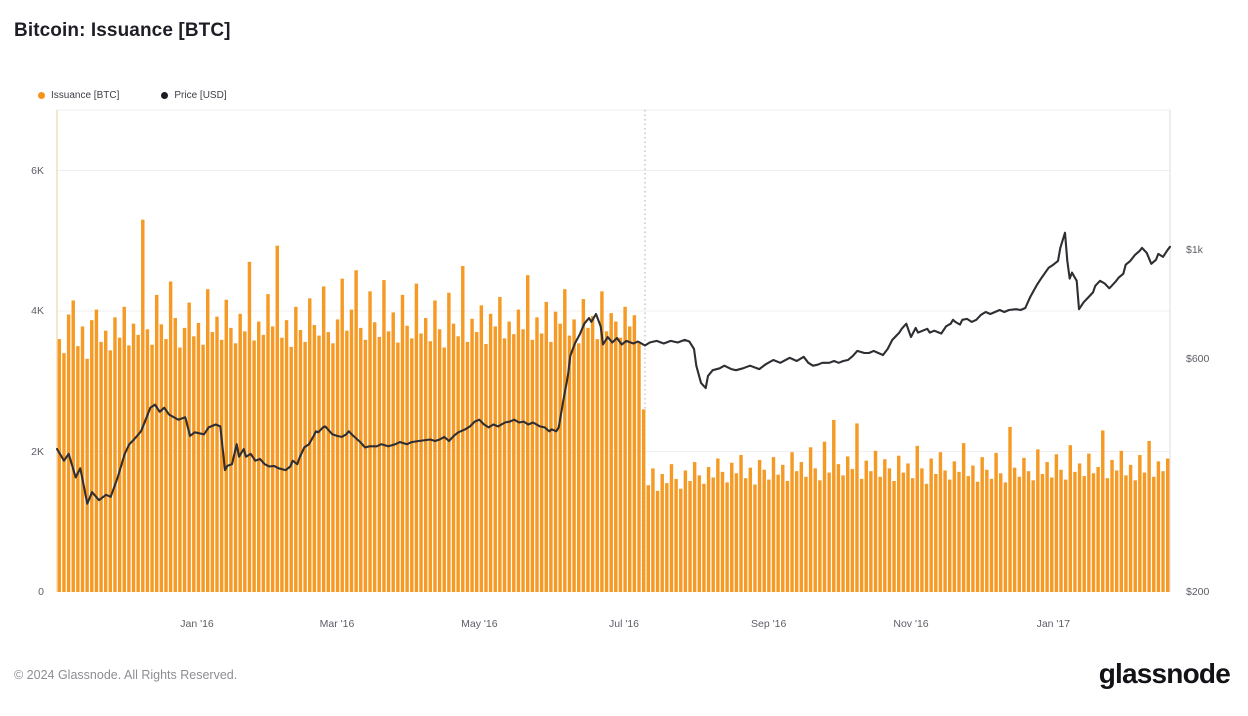 The image size is (1248, 716). What do you see at coordinates (132, 95) in the screenshot?
I see `chart-legend: Issuance [BTC] Price [USD]` at bounding box center [132, 95].